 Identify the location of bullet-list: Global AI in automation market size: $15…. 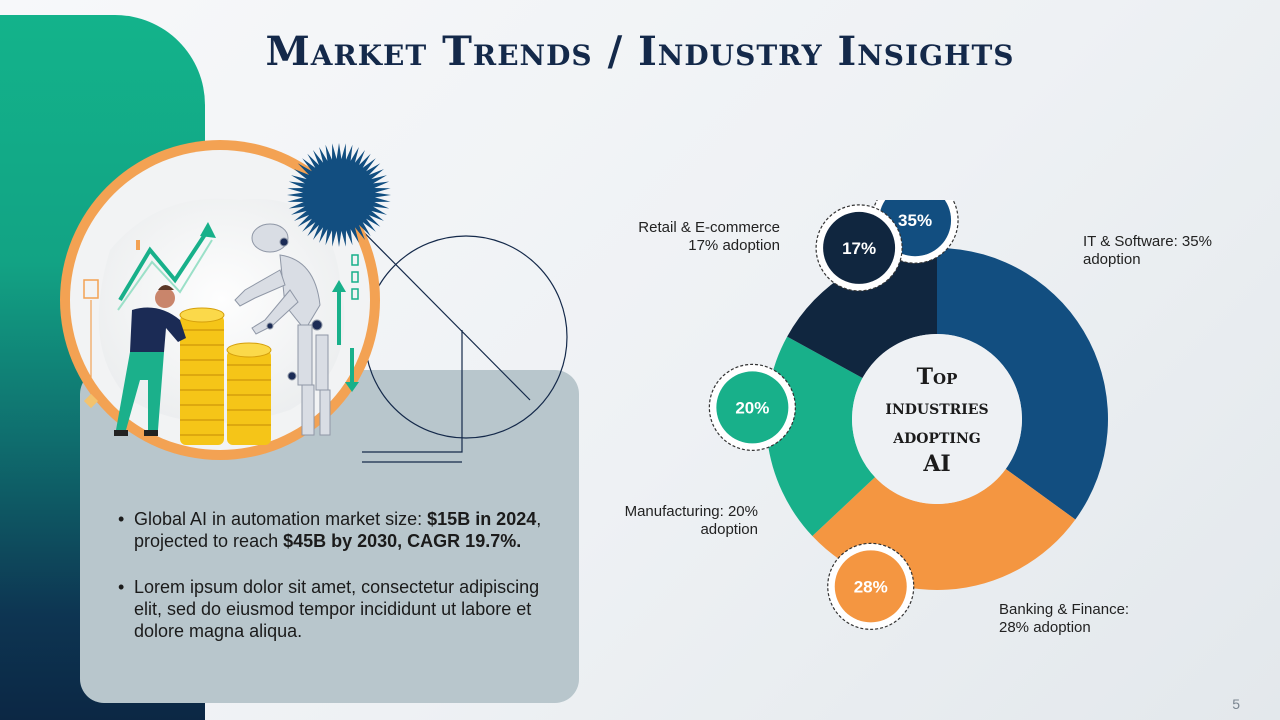
(338, 586).